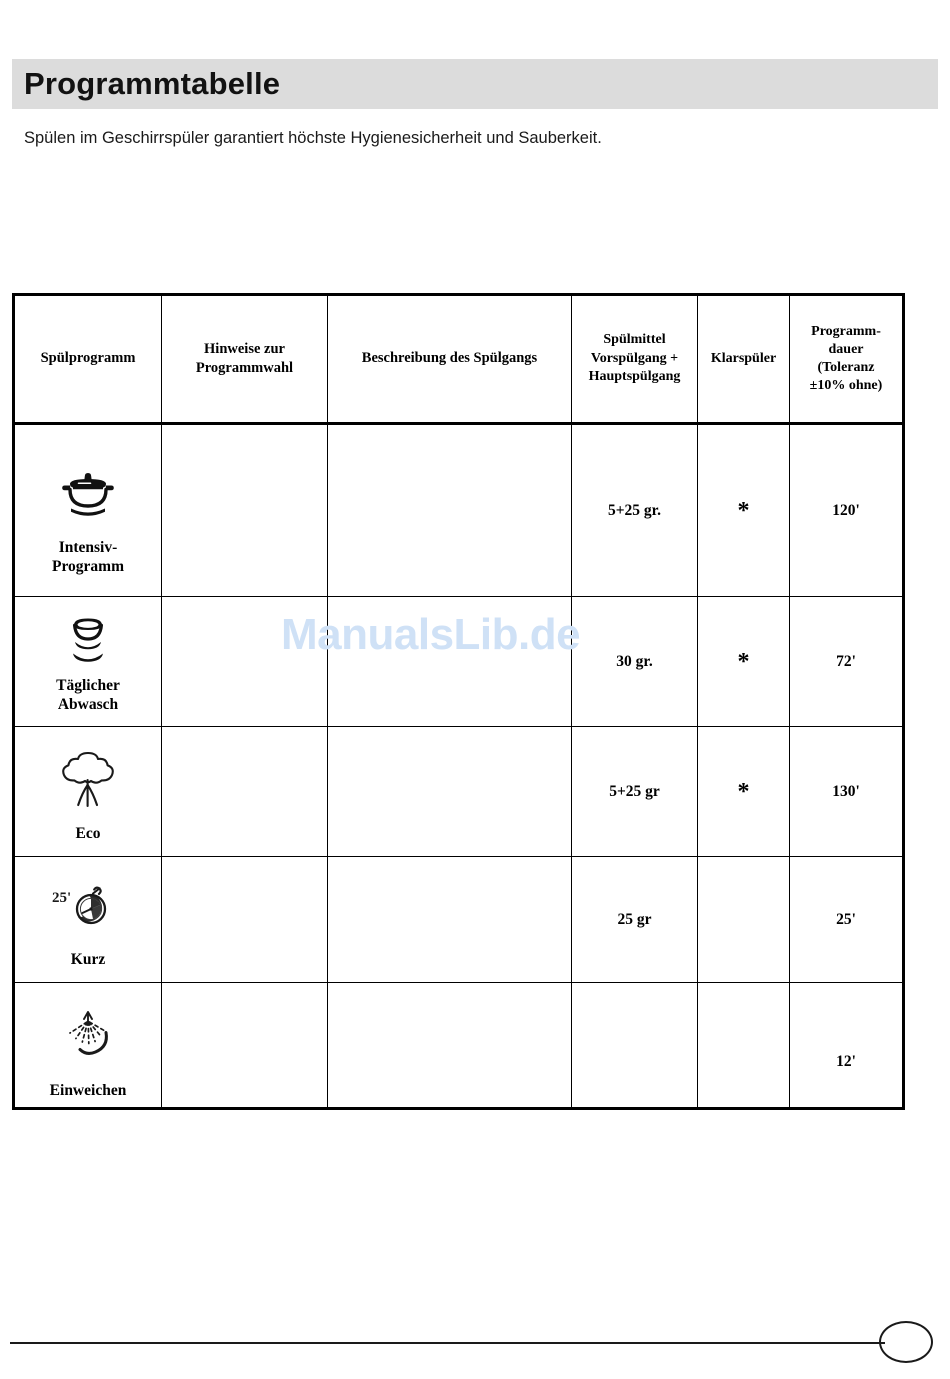 Image resolution: width=950 pixels, height=1379 pixels. I want to click on header-cell-beschreibung: Beschreibung des Spülgangs, so click(449, 359).